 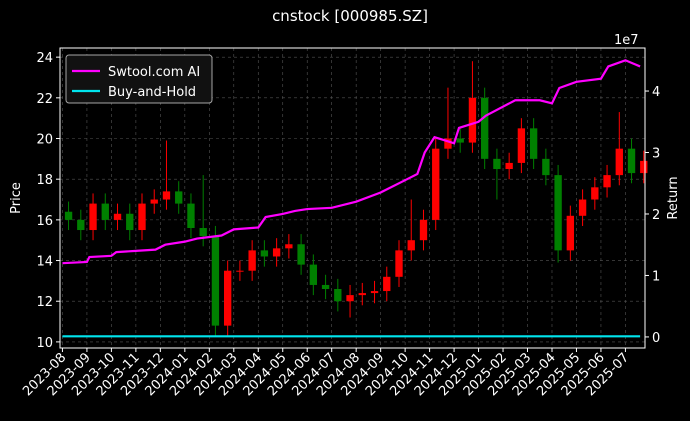 I want to click on y2-tick-label: 1, so click(x=656, y=276).